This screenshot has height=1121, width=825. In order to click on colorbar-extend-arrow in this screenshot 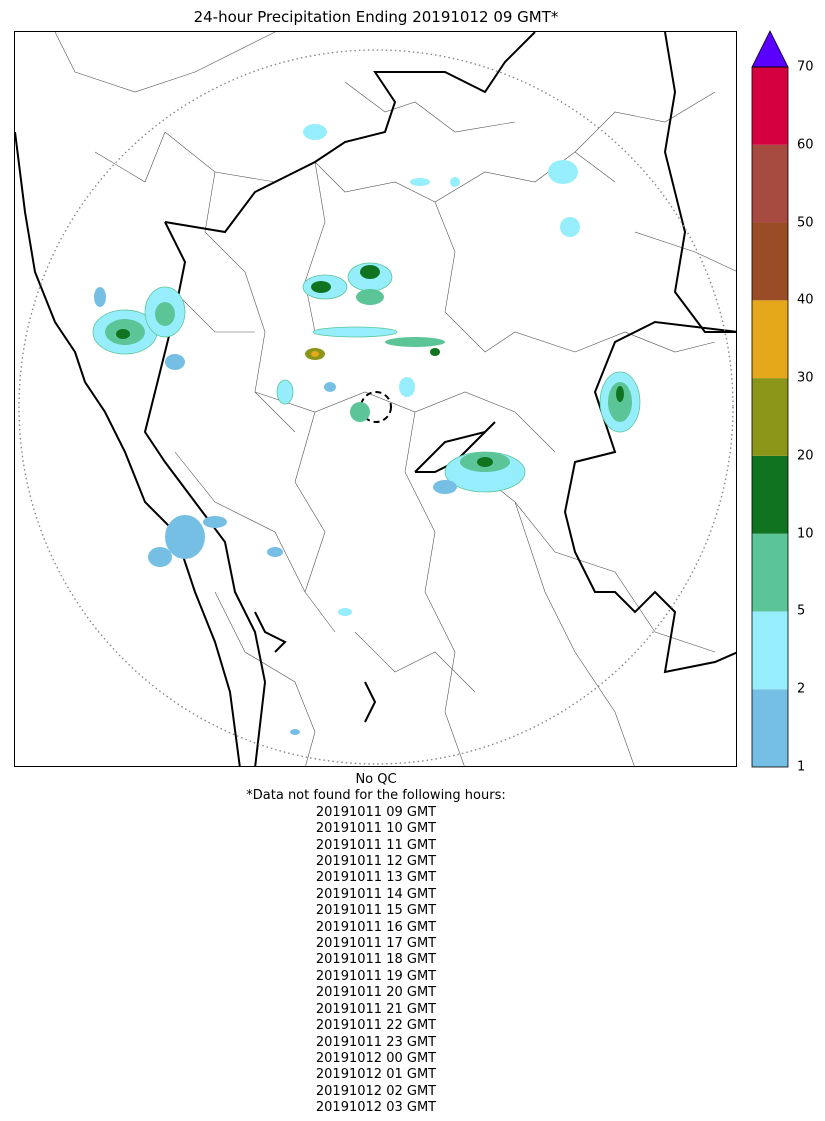, I will do `click(770, 49)`.